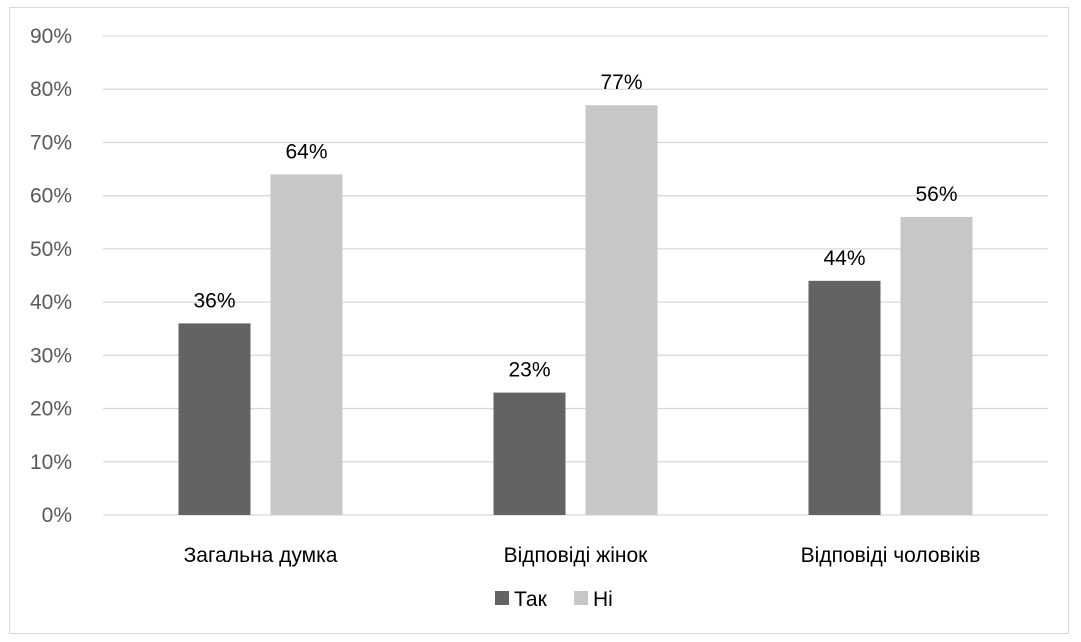  What do you see at coordinates (936, 194) in the screenshot?
I see `data-label: 56%` at bounding box center [936, 194].